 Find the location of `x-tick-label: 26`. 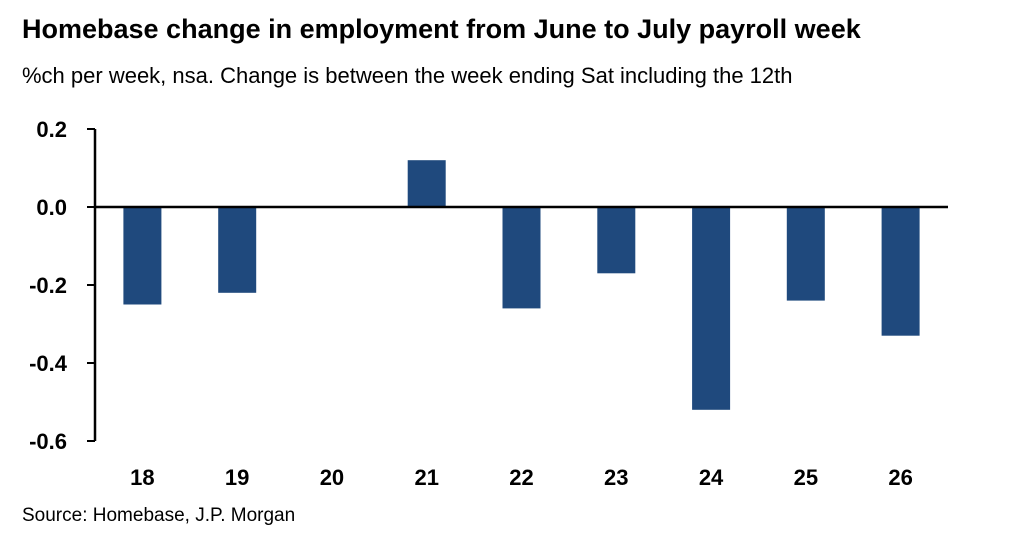

x-tick-label: 26 is located at coordinates (900, 477).